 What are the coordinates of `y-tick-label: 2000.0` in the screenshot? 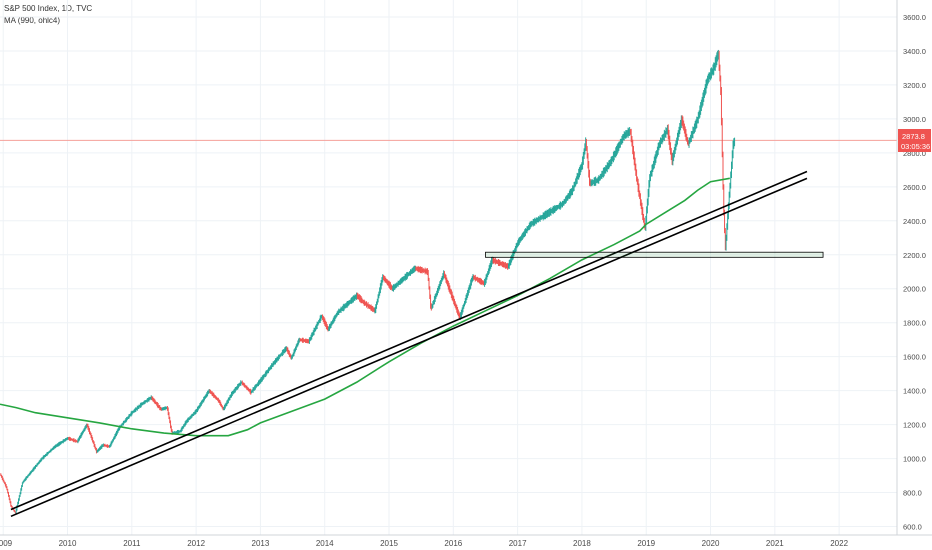 It's located at (914, 289).